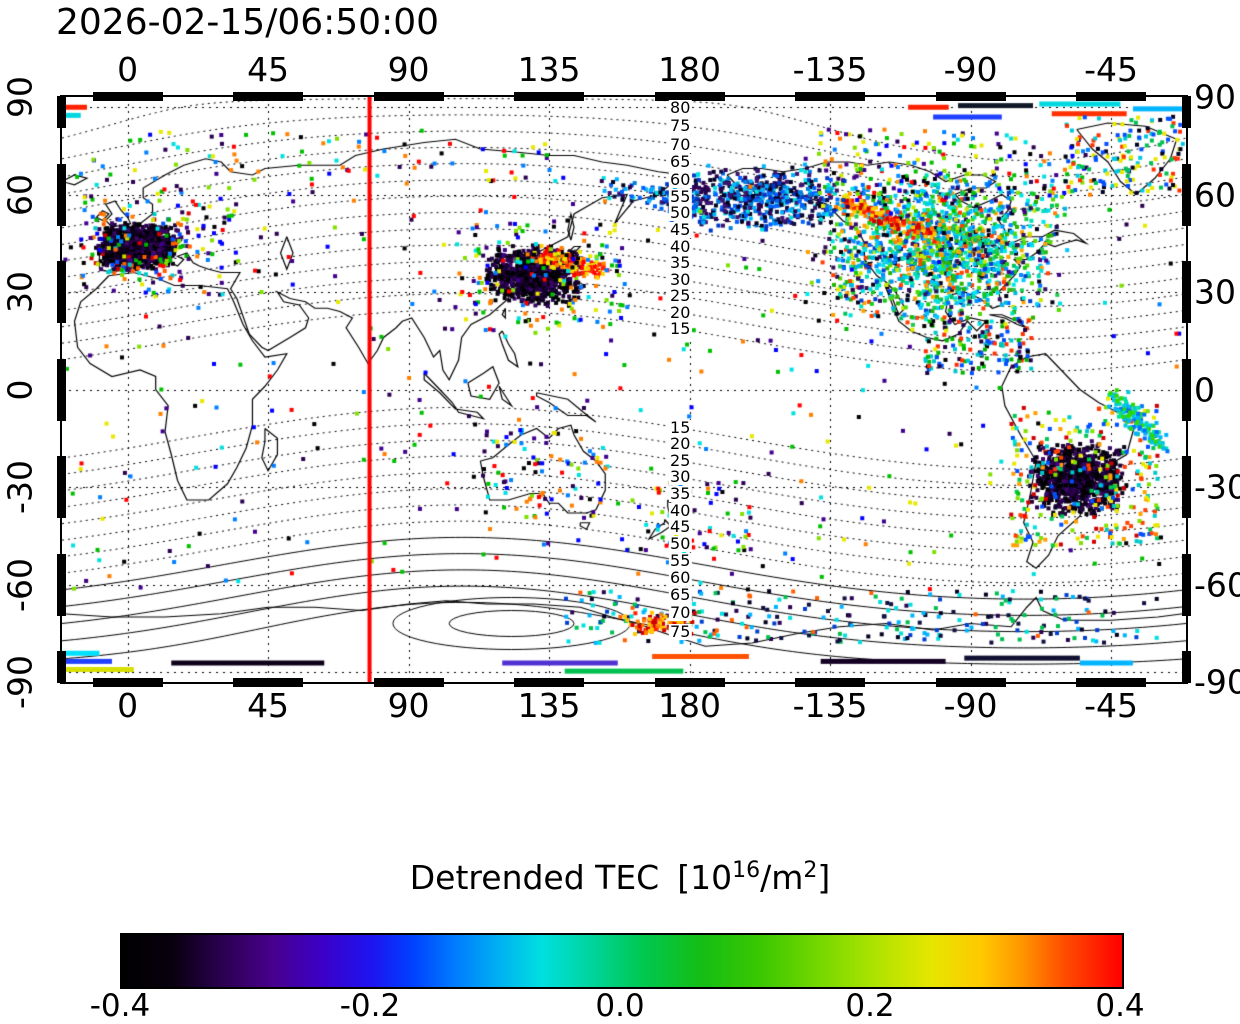  Describe the element at coordinates (20, 97) in the screenshot. I see `lat-tick-label-left: 90` at that location.